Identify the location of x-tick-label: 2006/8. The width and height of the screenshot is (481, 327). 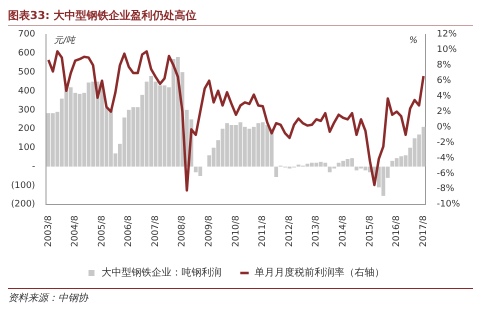
(129, 231).